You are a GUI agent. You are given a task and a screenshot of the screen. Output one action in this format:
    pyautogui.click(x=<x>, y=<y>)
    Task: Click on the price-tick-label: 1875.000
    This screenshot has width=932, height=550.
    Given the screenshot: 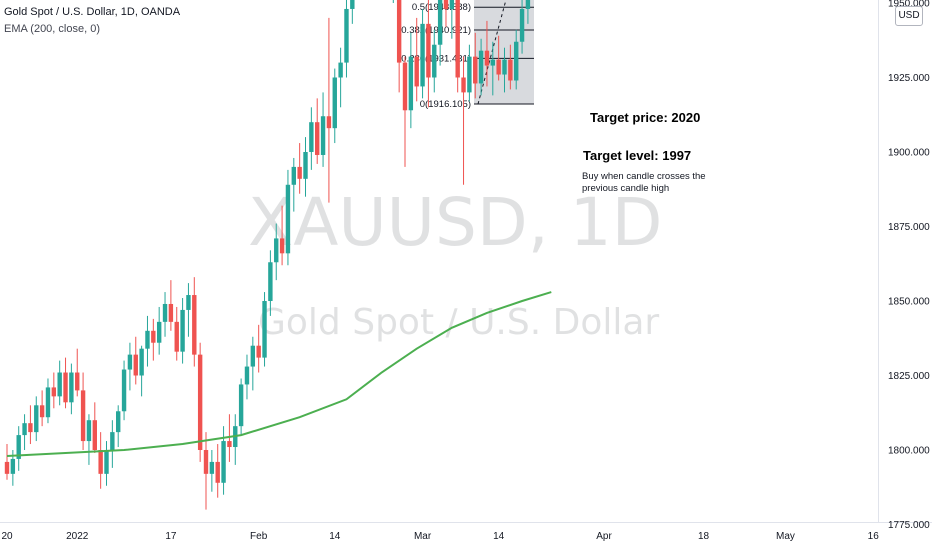 What is the action you would take?
    pyautogui.click(x=909, y=227)
    